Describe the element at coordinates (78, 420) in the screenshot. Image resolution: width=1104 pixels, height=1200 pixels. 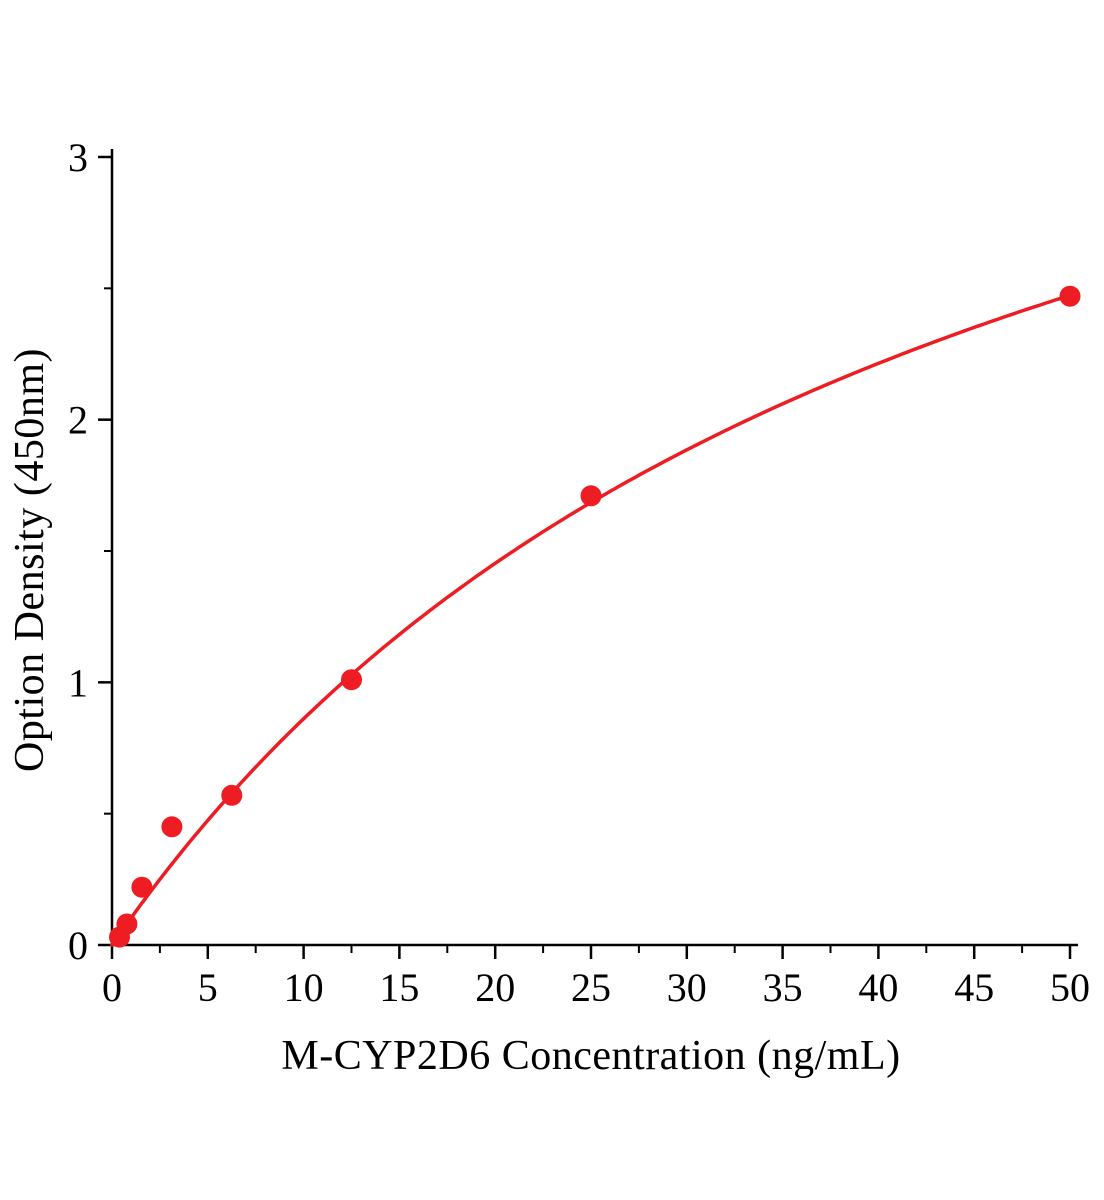
I see `y-tick-label: 2` at that location.